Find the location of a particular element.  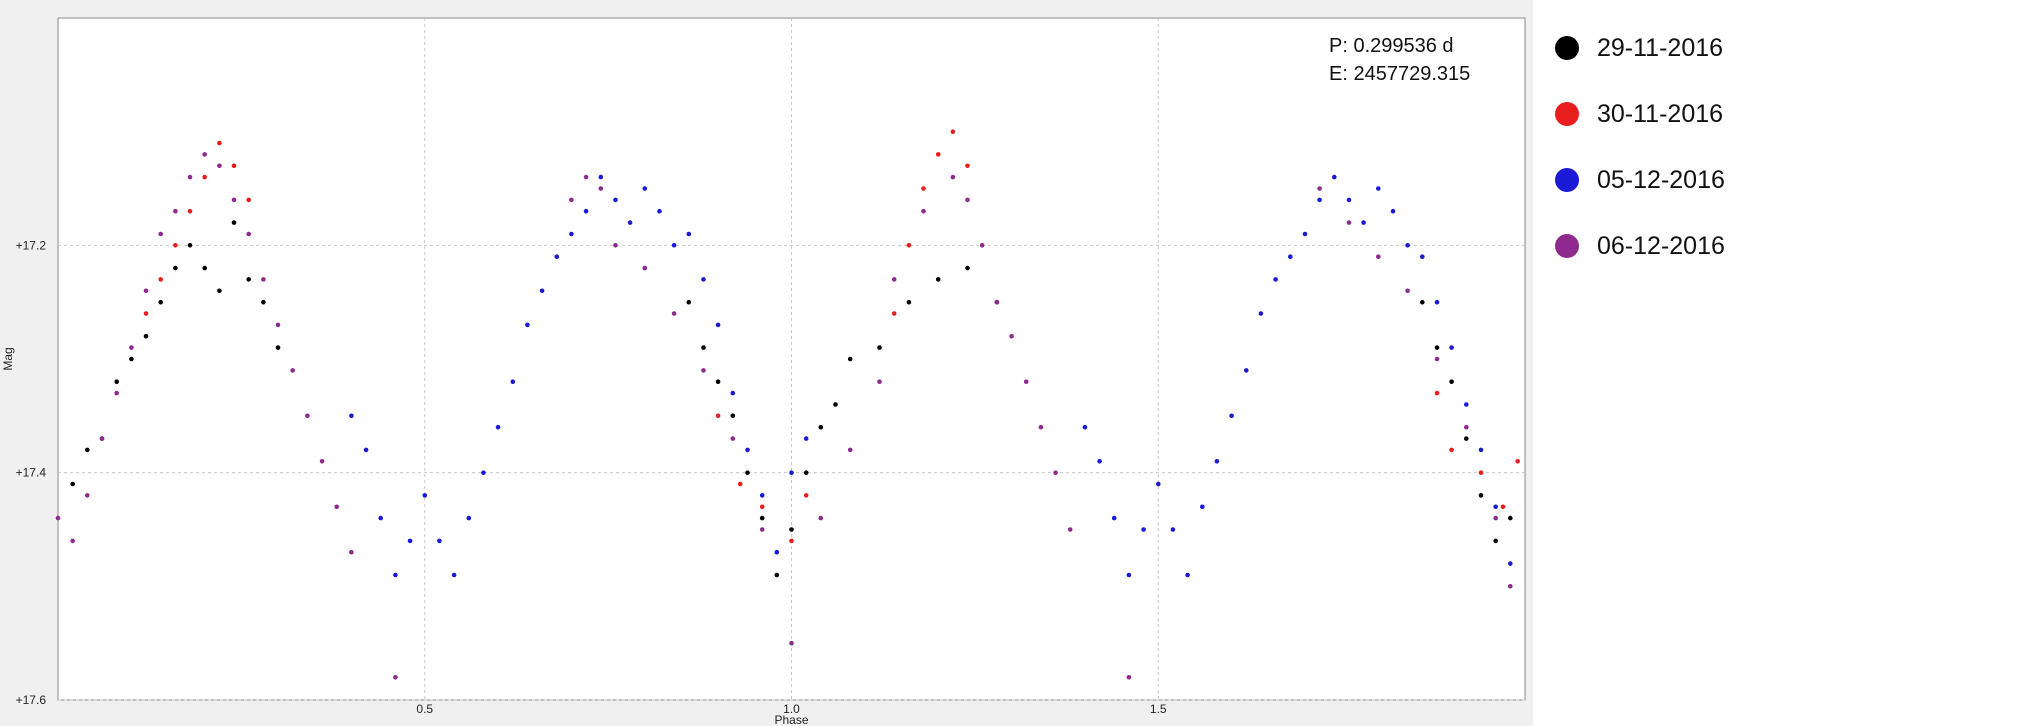

legend-item-05-12-2016: 05-12-2016 is located at coordinates (1640, 180).